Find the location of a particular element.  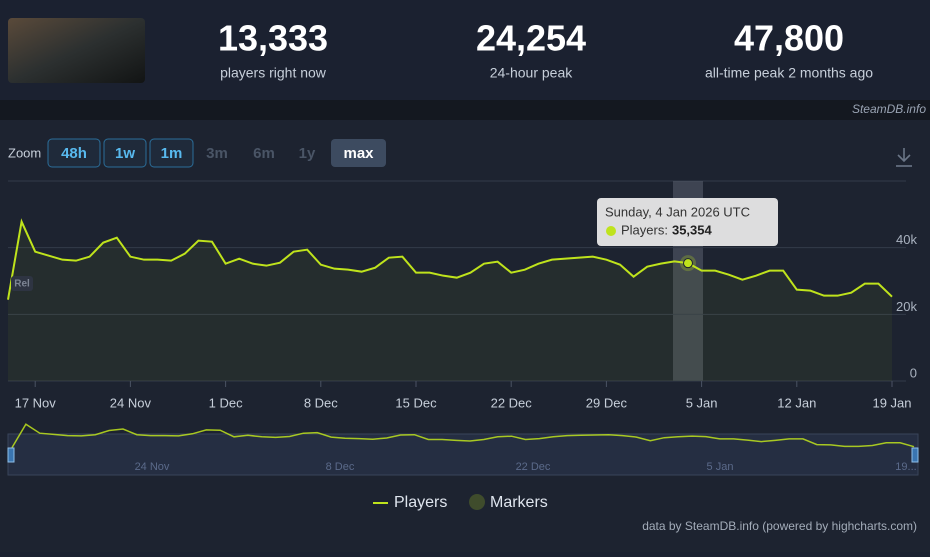

players-line is located at coordinates (450, 259).